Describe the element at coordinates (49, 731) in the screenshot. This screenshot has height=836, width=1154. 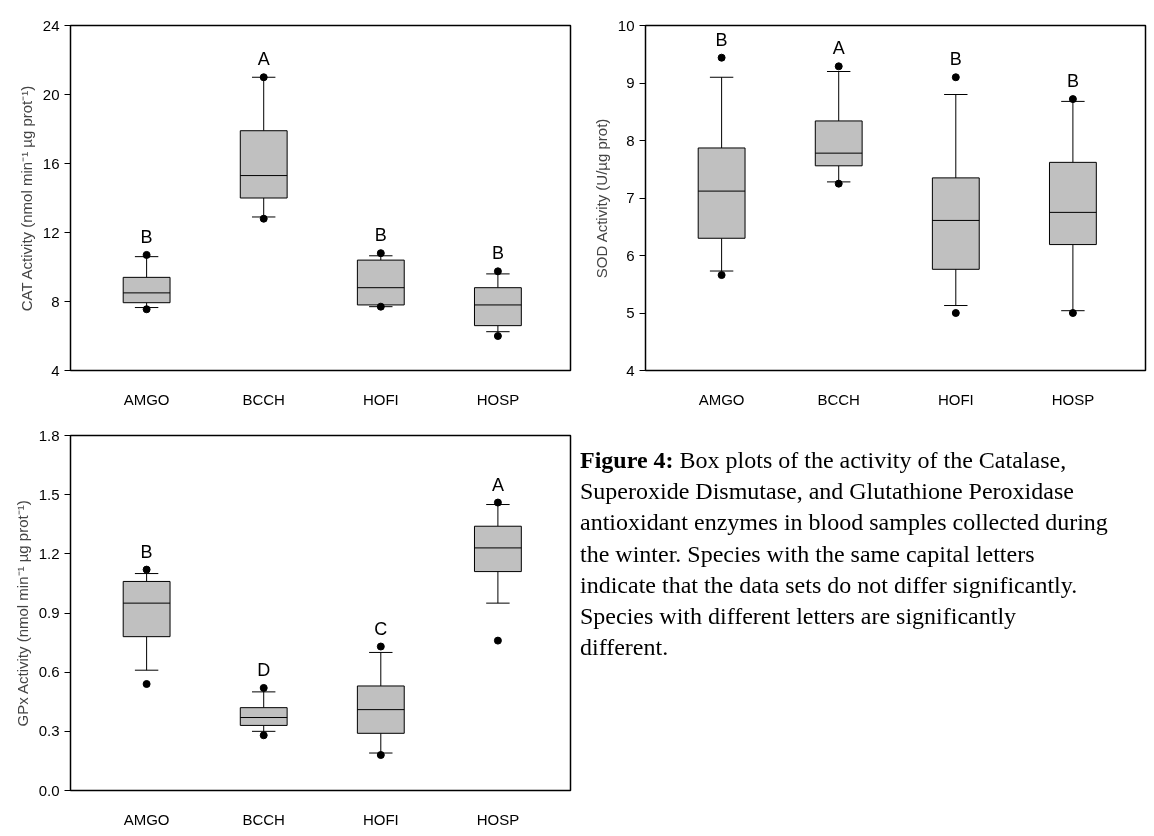
I see `y-tick-label: 0.3` at that location.